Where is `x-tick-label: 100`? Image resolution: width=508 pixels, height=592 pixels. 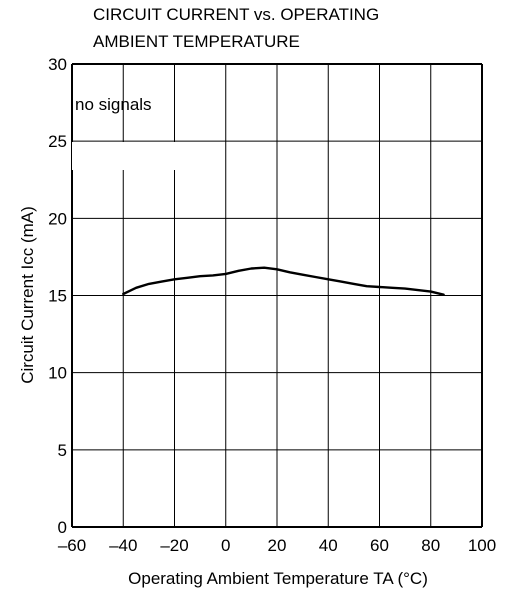
x-tick-label: 100 is located at coordinates (482, 545).